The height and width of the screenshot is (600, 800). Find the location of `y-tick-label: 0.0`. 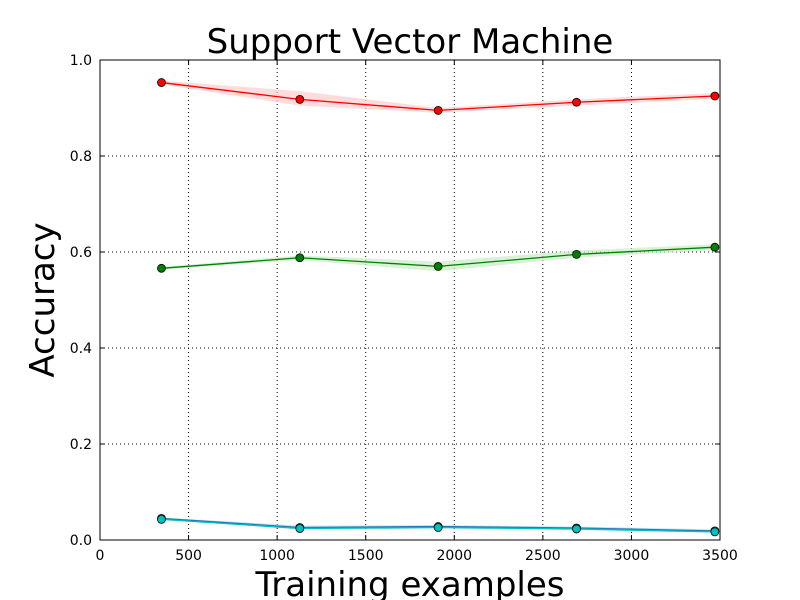

y-tick-label: 0.0 is located at coordinates (81, 541).